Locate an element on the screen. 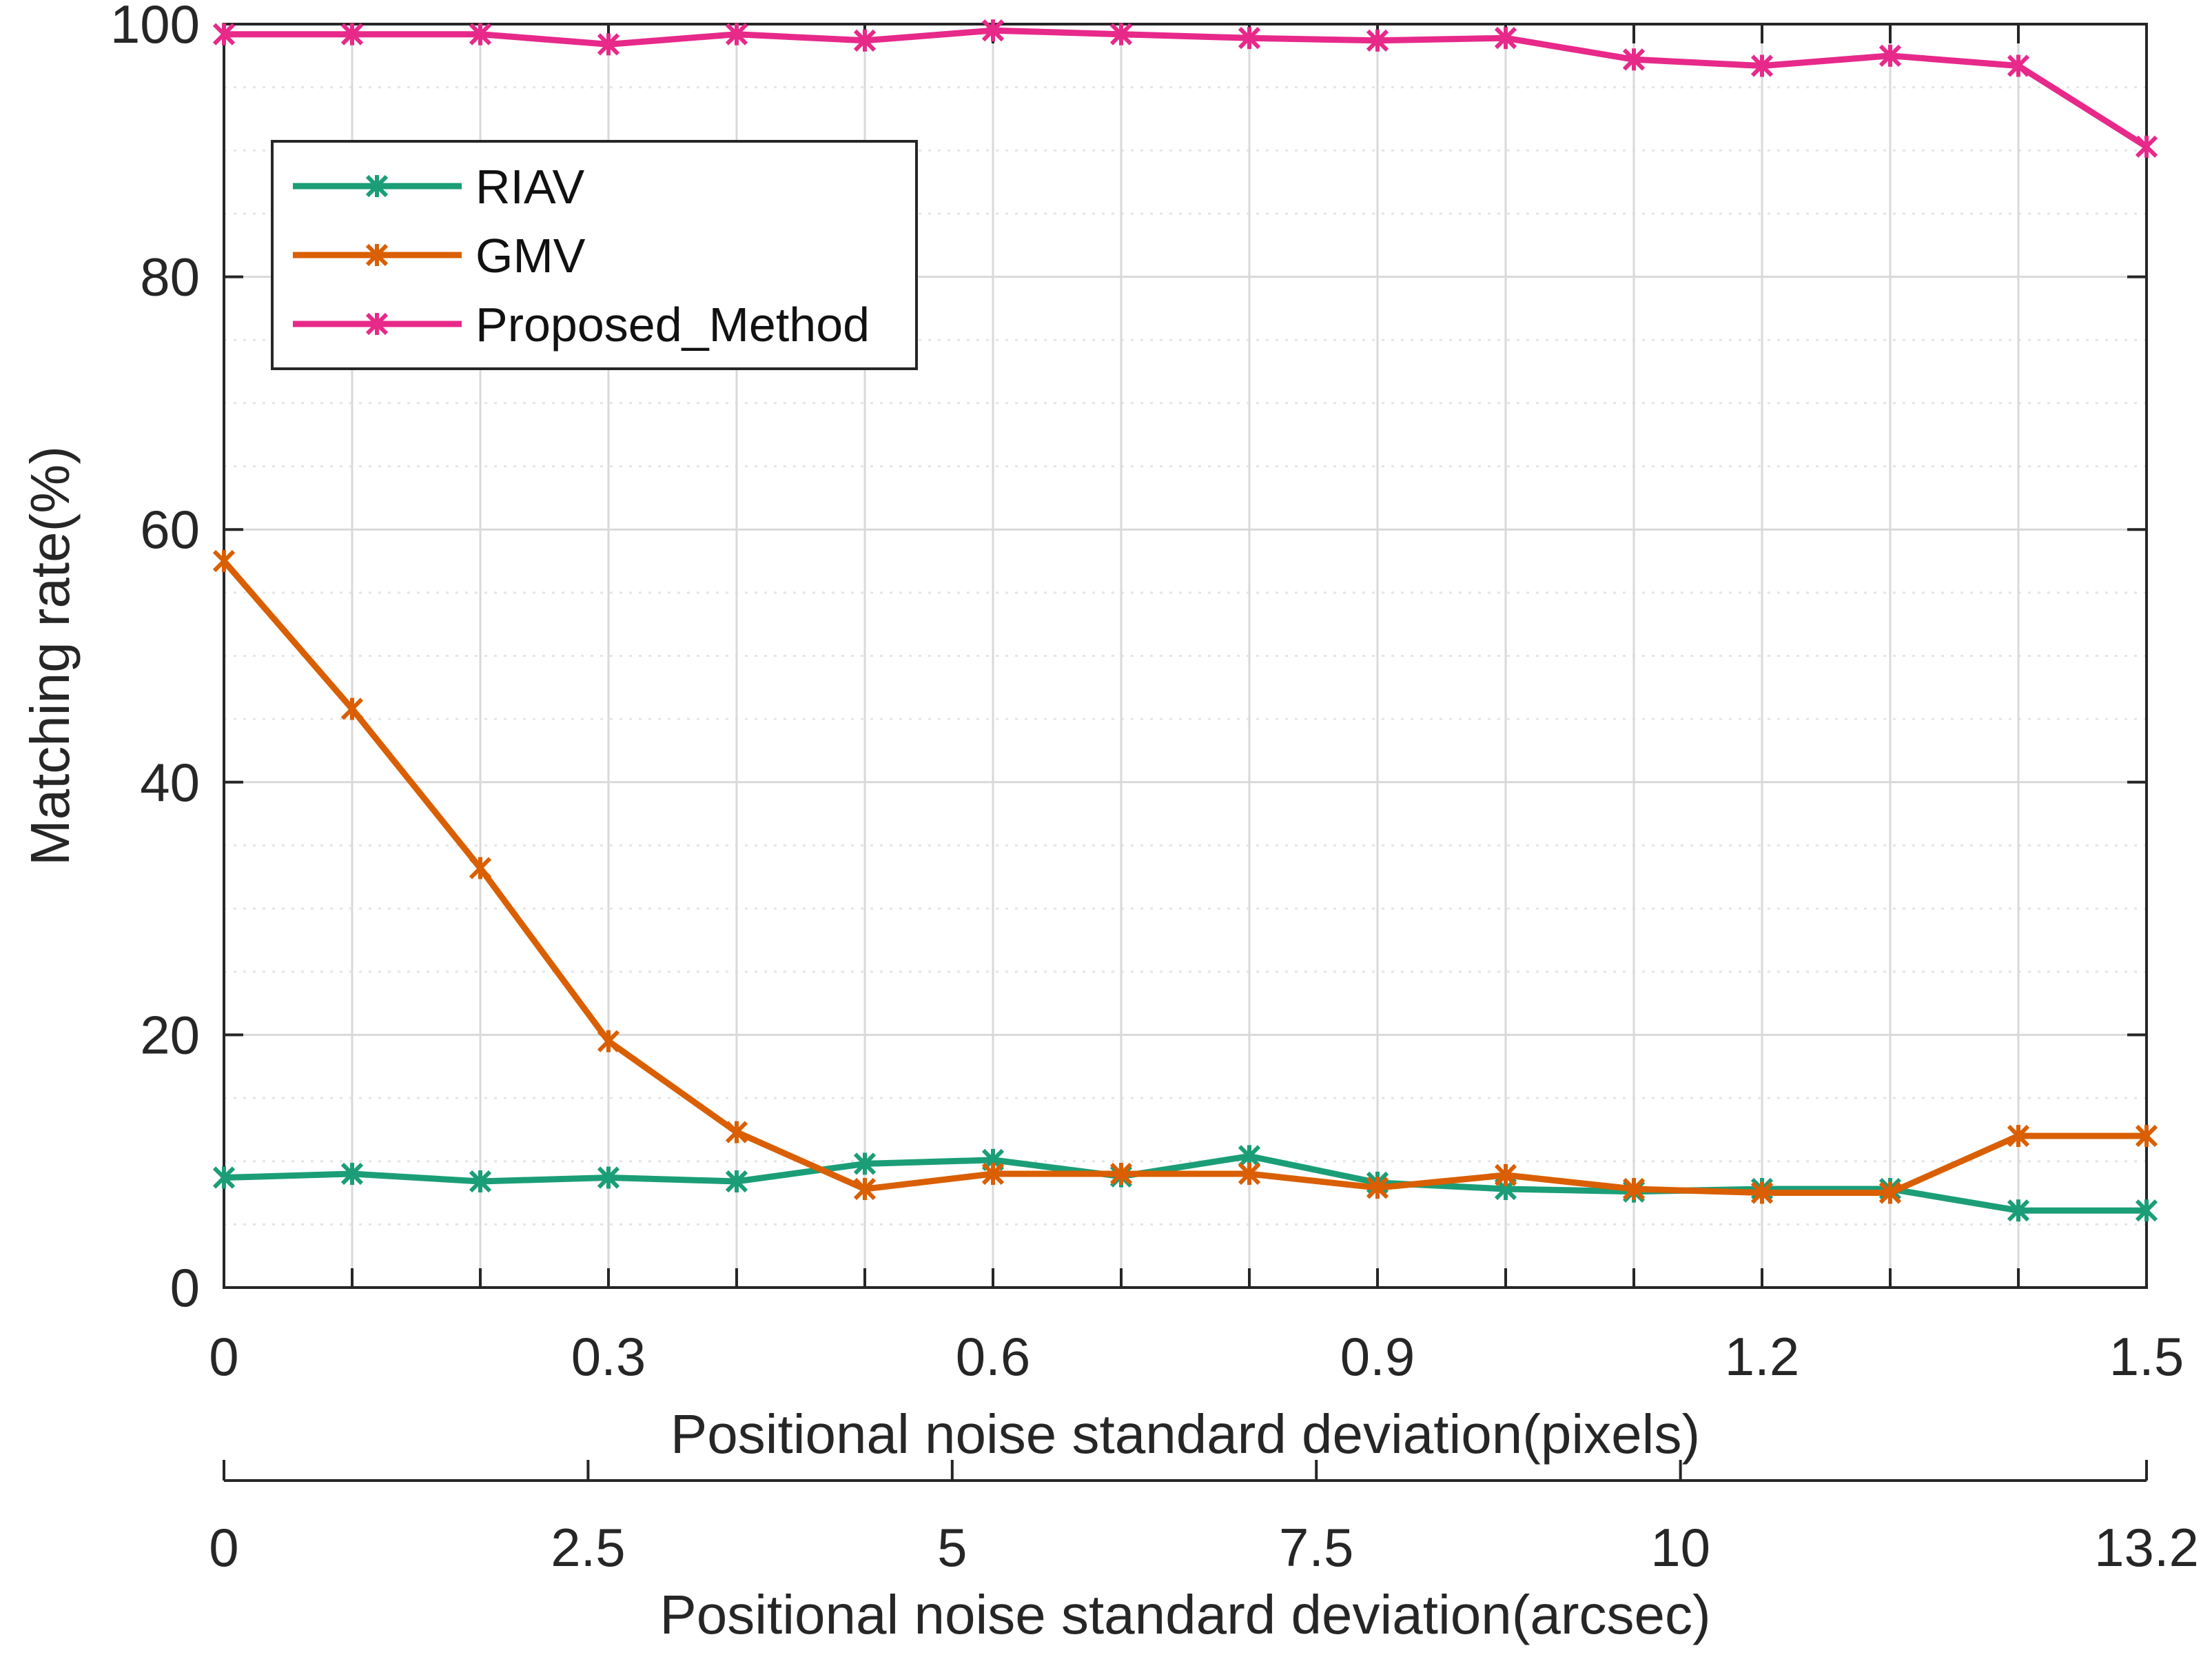 The height and width of the screenshot is (1657, 2212). x-tick-label: 1.2 is located at coordinates (1762, 1356).